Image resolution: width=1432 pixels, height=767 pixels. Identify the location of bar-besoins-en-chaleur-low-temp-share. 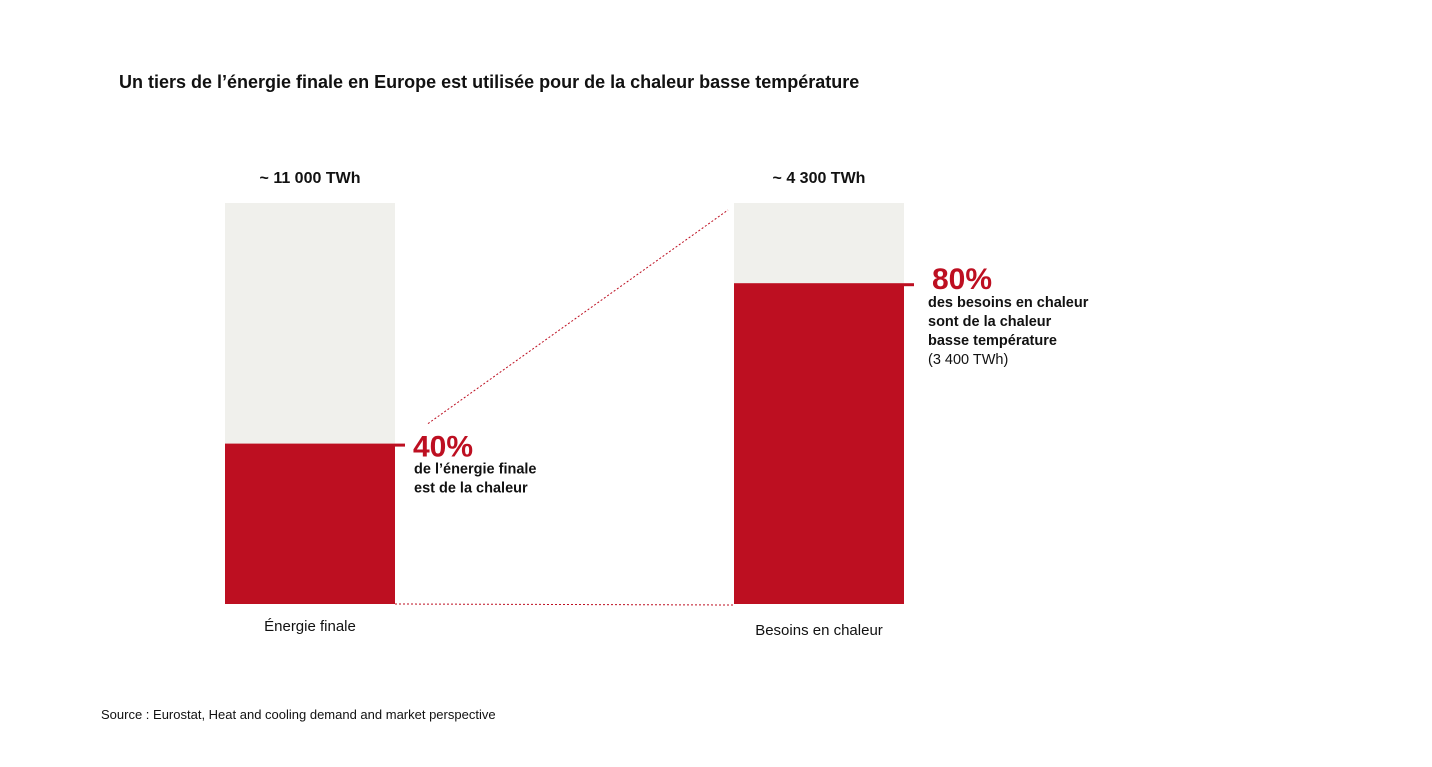
(819, 443).